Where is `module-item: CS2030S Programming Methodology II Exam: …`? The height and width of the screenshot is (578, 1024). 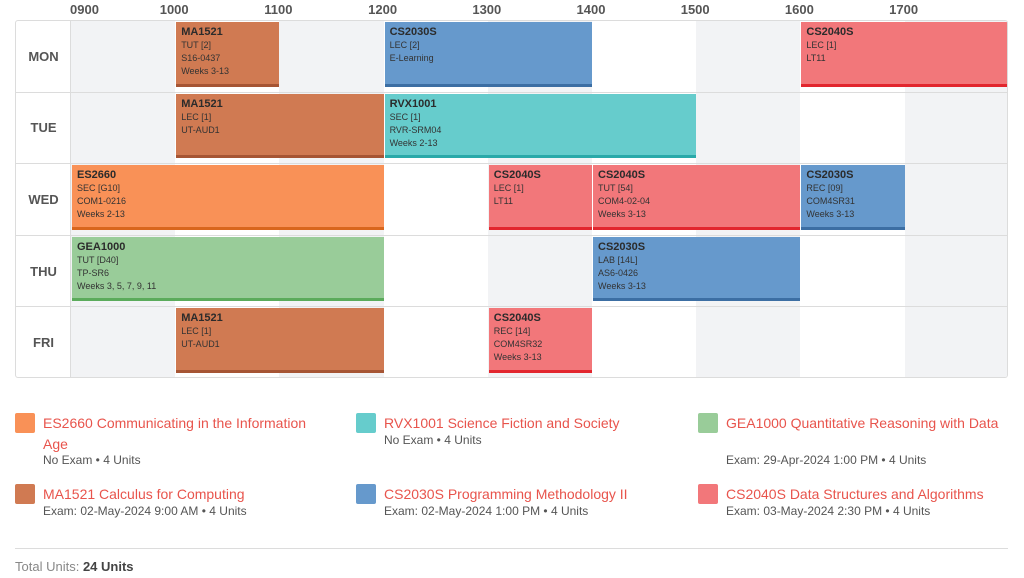
module-item: CS2030S Programming Methodology II Exam: … is located at coordinates (506, 514).